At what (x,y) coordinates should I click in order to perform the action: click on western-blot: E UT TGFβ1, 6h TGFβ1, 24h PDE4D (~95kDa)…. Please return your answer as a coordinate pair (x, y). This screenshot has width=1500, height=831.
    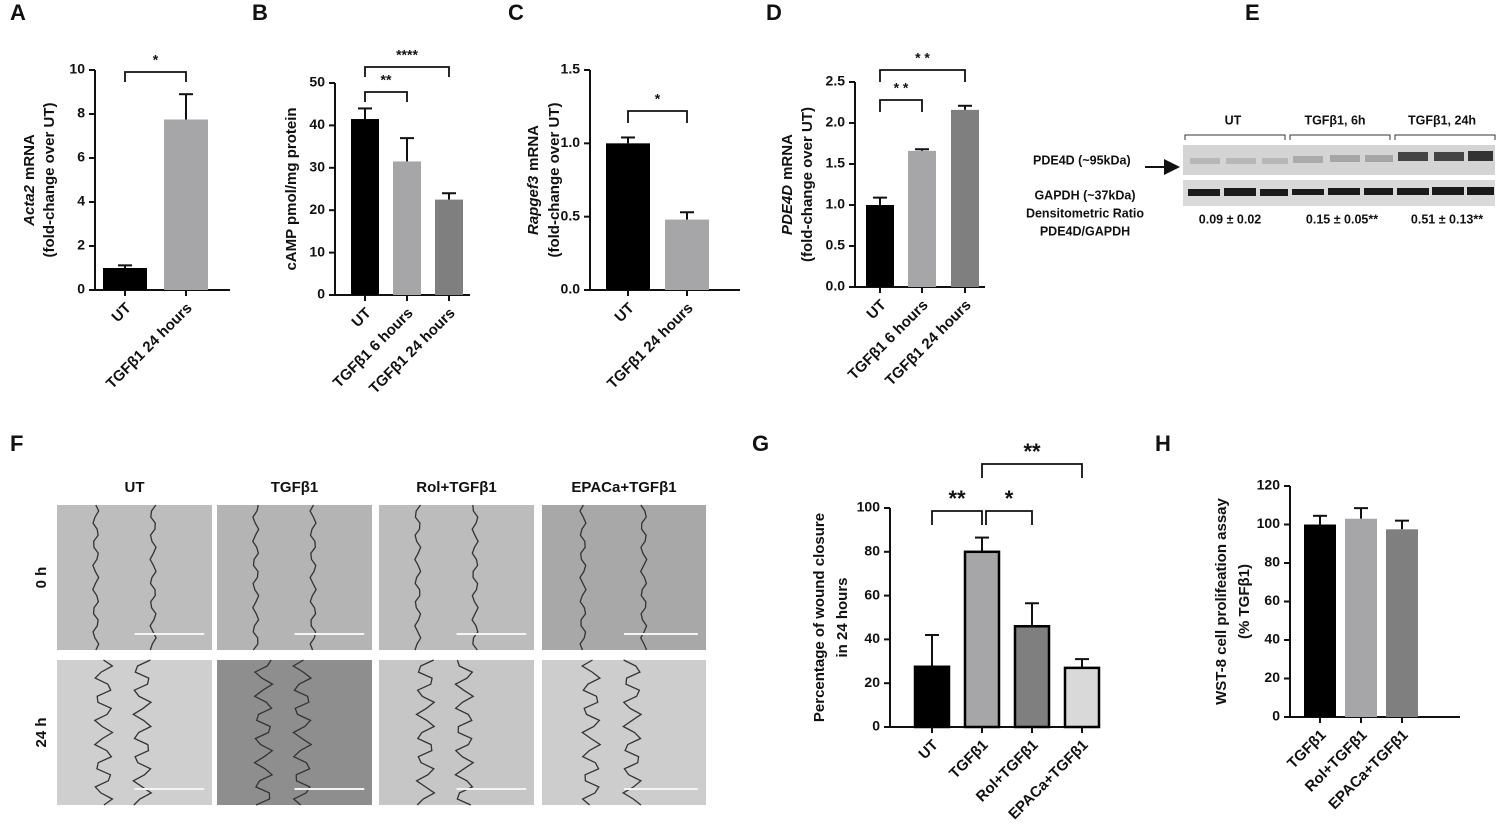
    Looking at the image, I should click on (1261, 119).